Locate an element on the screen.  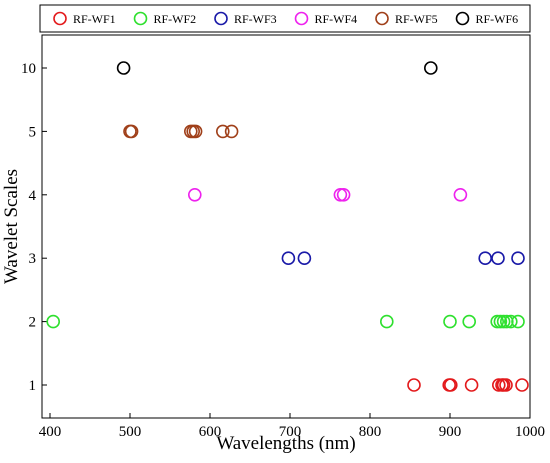
y-tick-label: 10 is located at coordinates (28, 69).